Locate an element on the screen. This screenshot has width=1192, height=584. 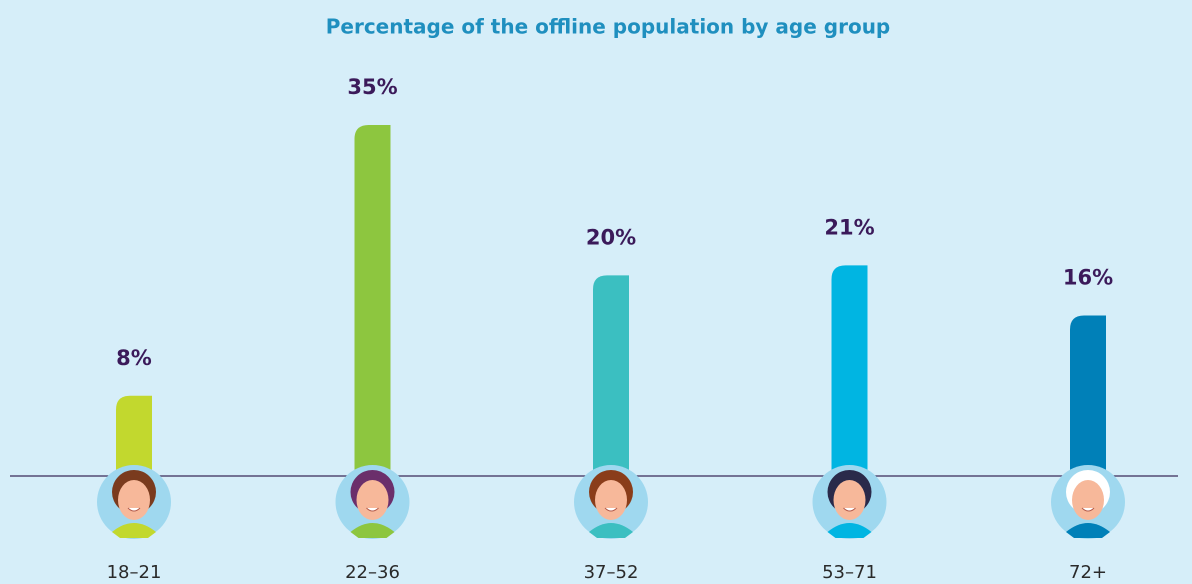
x-tick-label: 72+ is located at coordinates (1088, 572).